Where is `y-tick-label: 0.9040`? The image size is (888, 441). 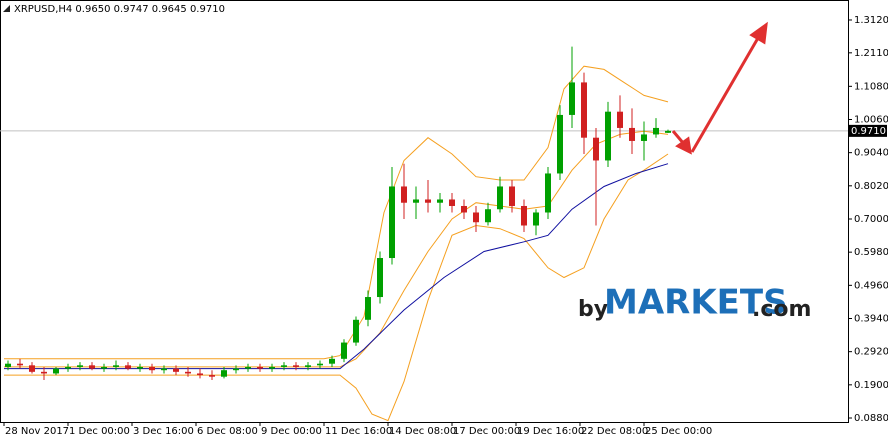
y-tick-label: 0.9040 is located at coordinates (871, 153).